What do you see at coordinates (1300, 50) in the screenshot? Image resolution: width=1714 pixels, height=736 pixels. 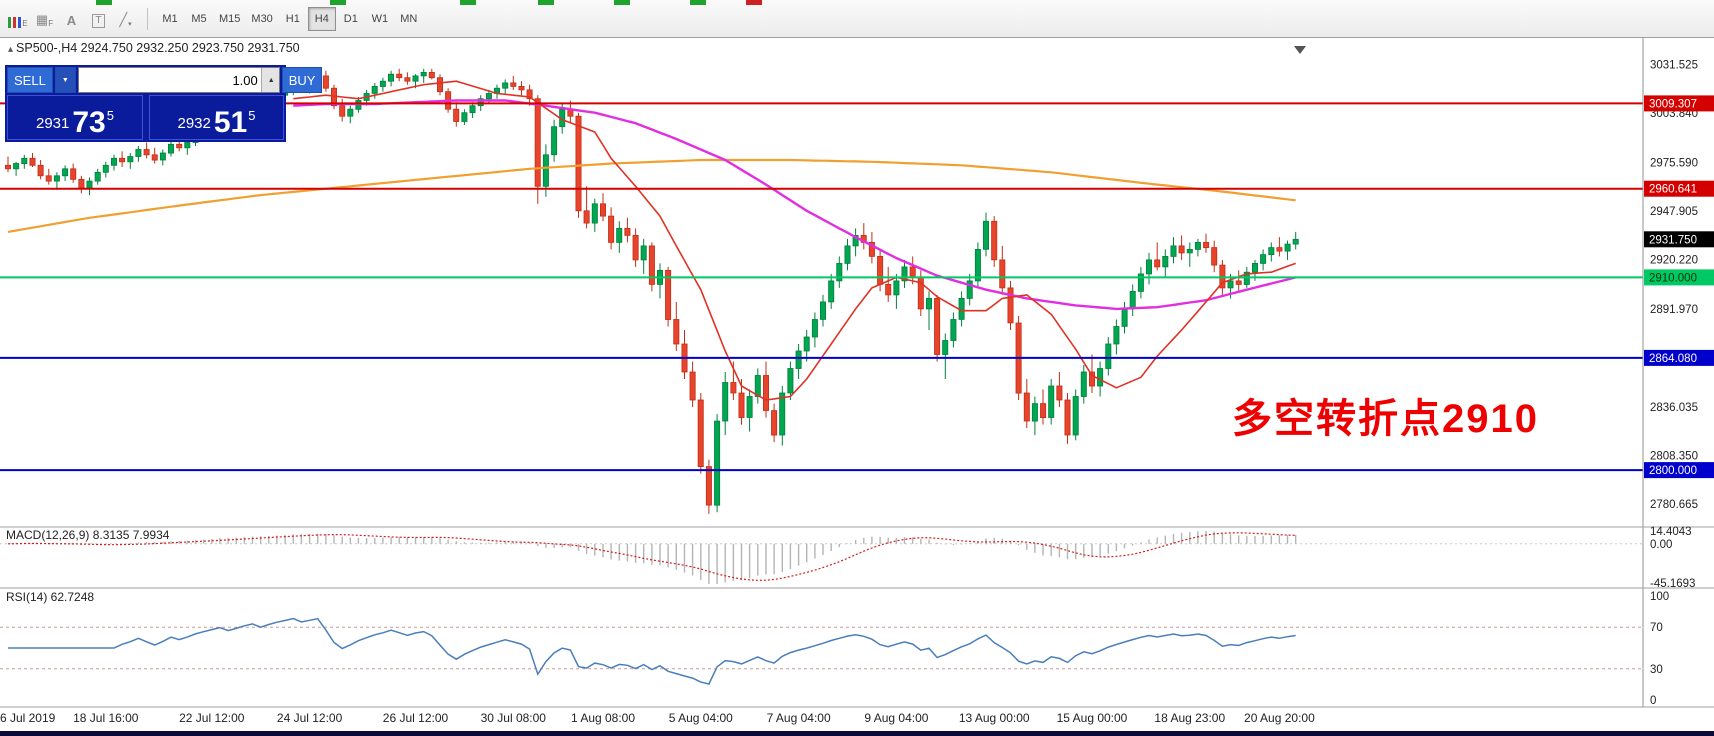 I see `chart-shift-icon` at bounding box center [1300, 50].